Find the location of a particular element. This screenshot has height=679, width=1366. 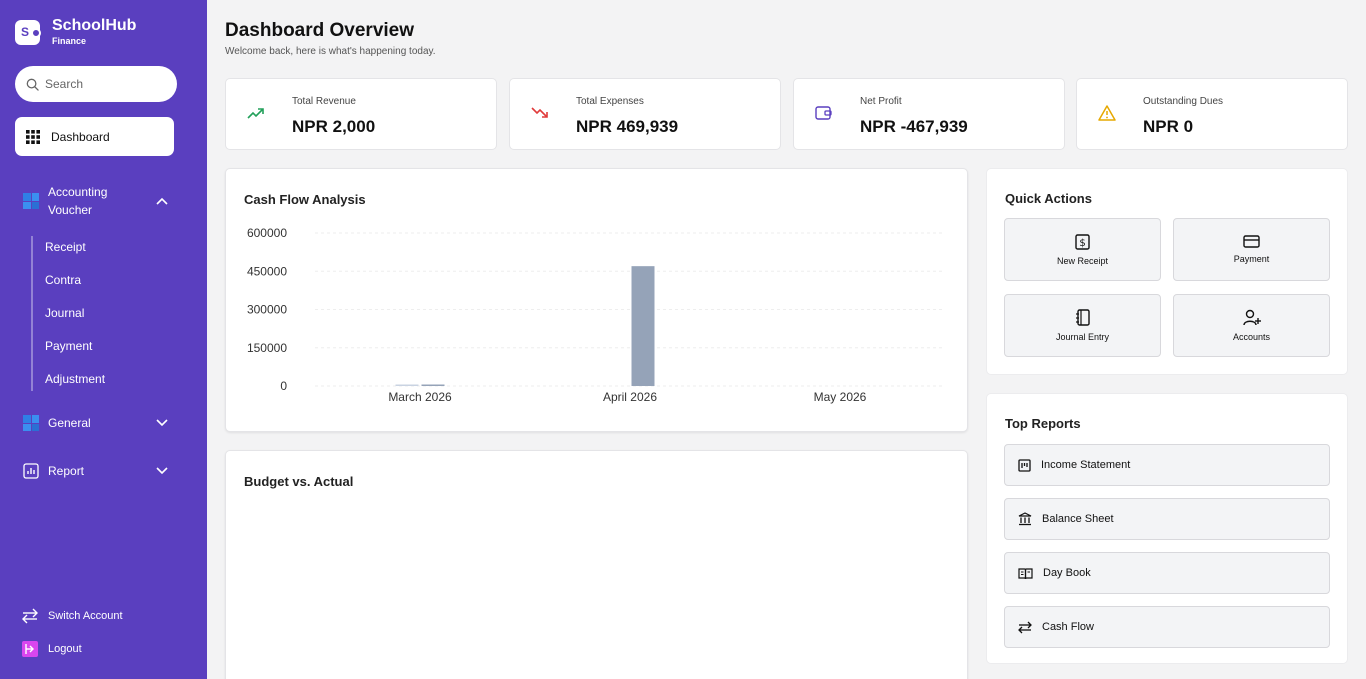

stat-value: NPR 0 is located at coordinates (1168, 126).